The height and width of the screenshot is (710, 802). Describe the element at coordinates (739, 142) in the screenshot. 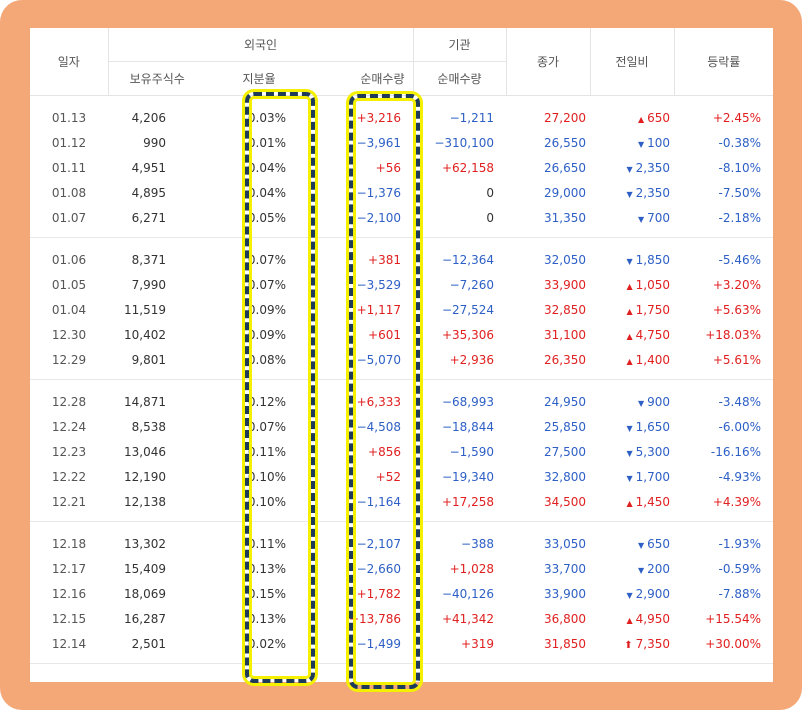

I see `row-rate-cell: -0.38%` at that location.